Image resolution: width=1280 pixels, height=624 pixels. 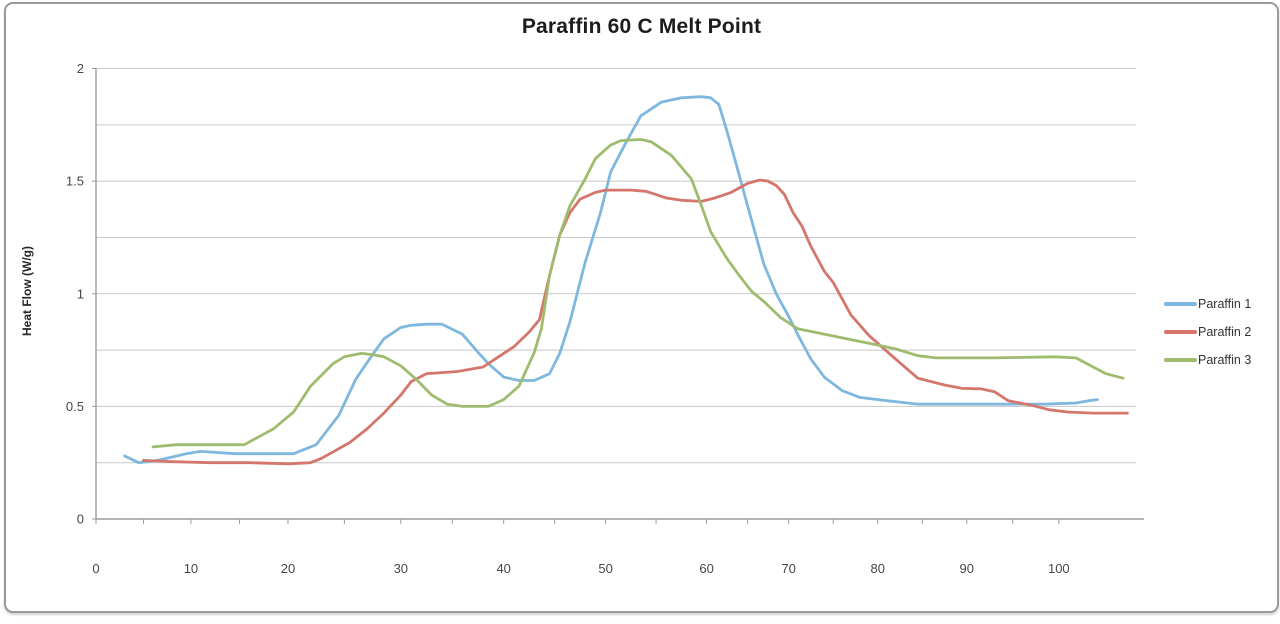 I want to click on x-tick-label: 10, so click(x=191, y=568).